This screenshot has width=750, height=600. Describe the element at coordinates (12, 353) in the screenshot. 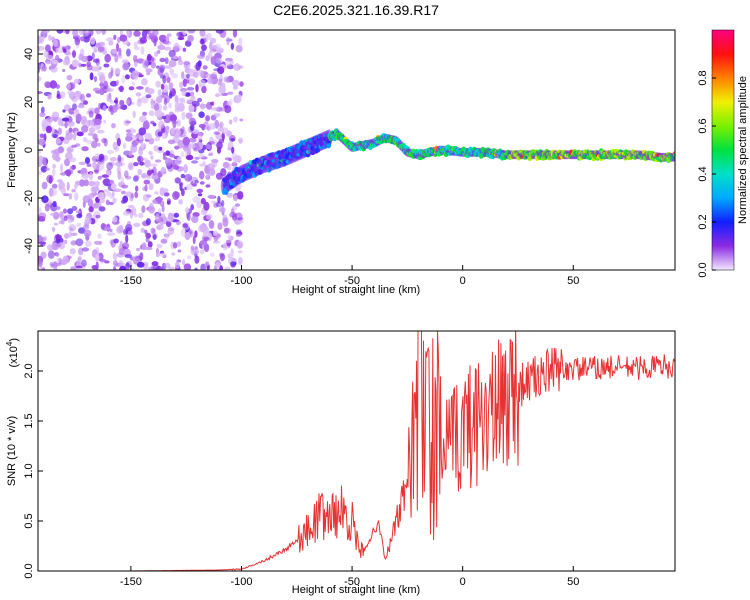

I see `snr-multiplier: (x104)` at that location.